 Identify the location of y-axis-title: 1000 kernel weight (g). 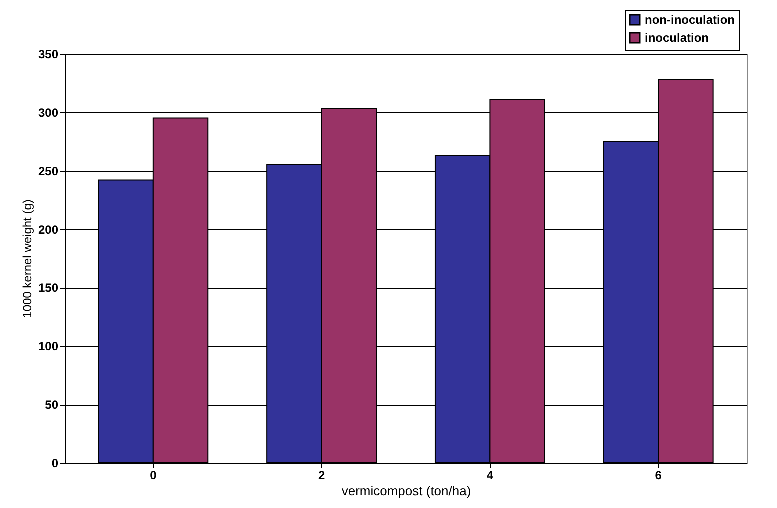
(27, 259).